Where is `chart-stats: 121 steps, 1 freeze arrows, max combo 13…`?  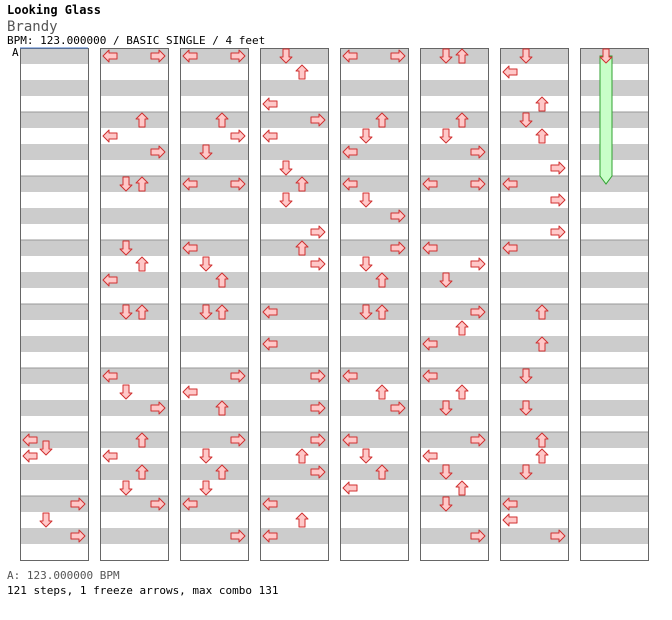
chart-stats: 121 steps, 1 freeze arrows, max combo 13… is located at coordinates (143, 590).